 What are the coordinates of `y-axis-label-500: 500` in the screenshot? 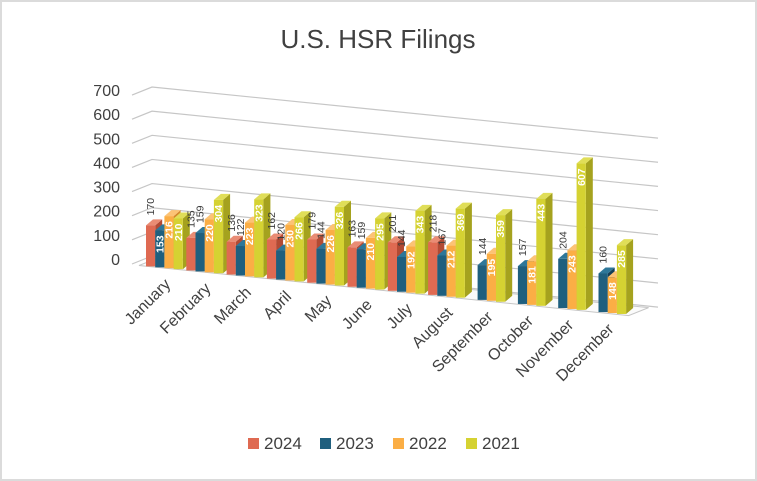 It's located at (106, 139).